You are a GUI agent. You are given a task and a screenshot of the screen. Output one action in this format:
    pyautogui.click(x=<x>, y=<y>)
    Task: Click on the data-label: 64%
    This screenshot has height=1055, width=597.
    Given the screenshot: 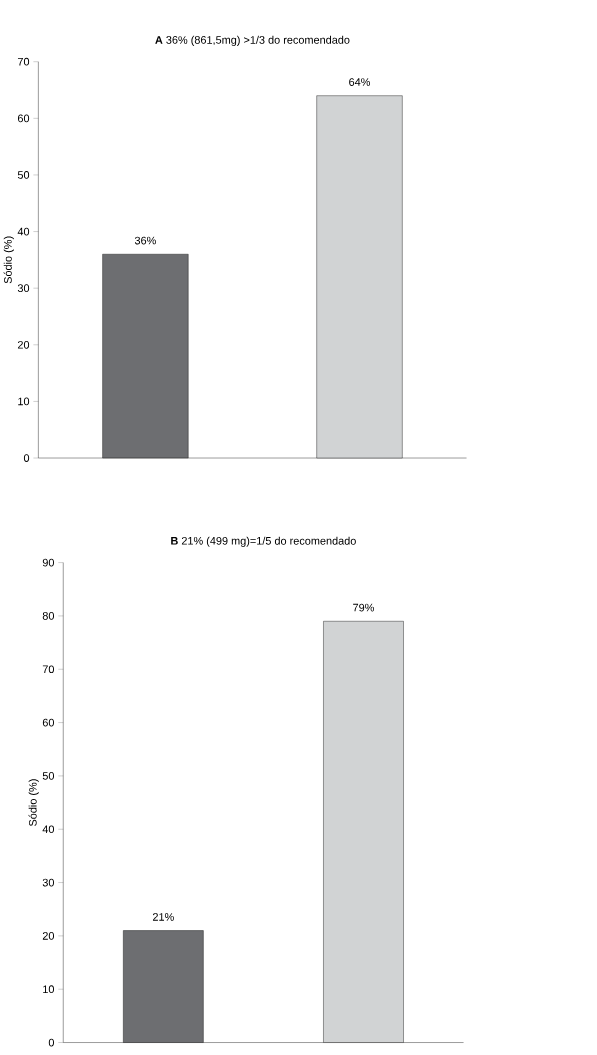 What is the action you would take?
    pyautogui.click(x=359, y=82)
    